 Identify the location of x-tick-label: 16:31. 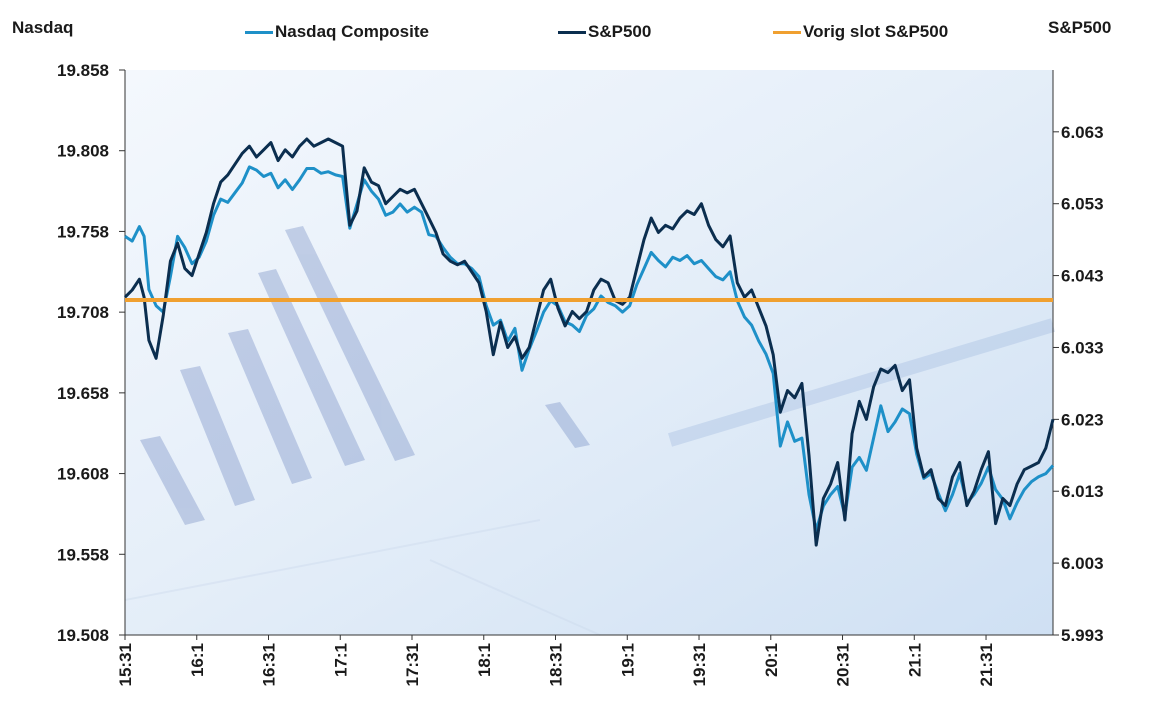
(269, 664).